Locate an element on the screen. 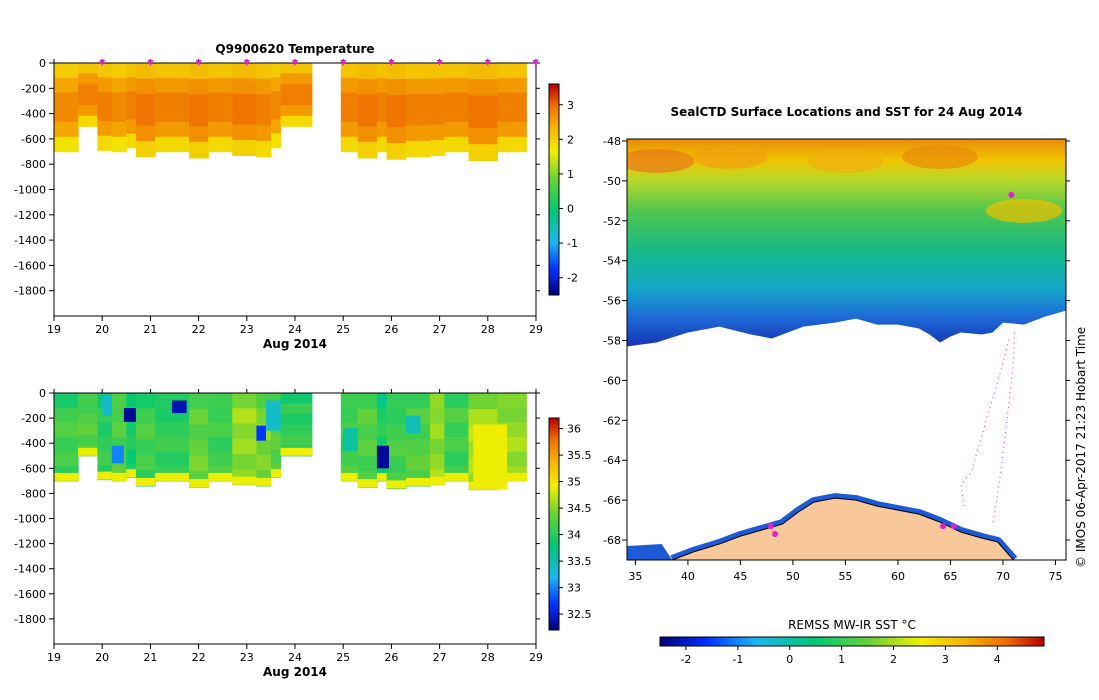 This screenshot has width=1099, height=700. sst-colorbar is located at coordinates (852, 641).